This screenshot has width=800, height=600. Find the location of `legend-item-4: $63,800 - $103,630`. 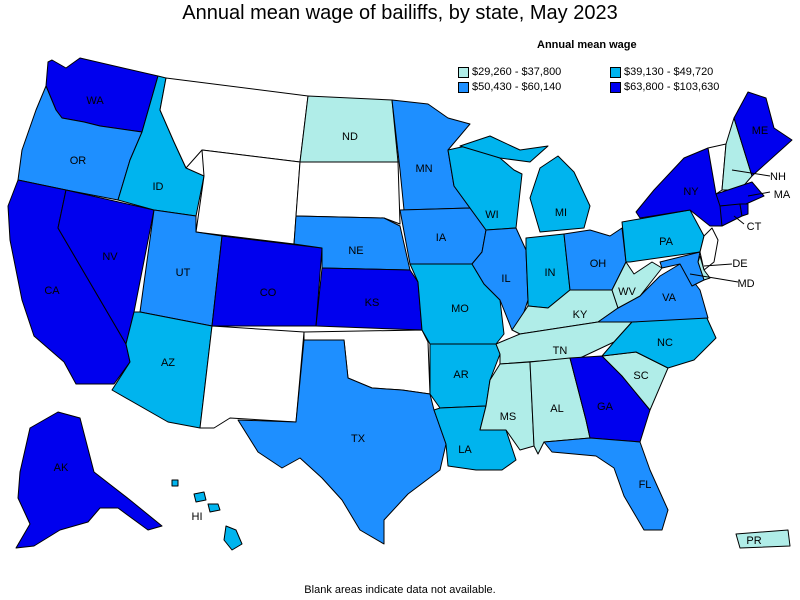

legend-item-4: $63,800 - $103,630 is located at coordinates (664, 87).